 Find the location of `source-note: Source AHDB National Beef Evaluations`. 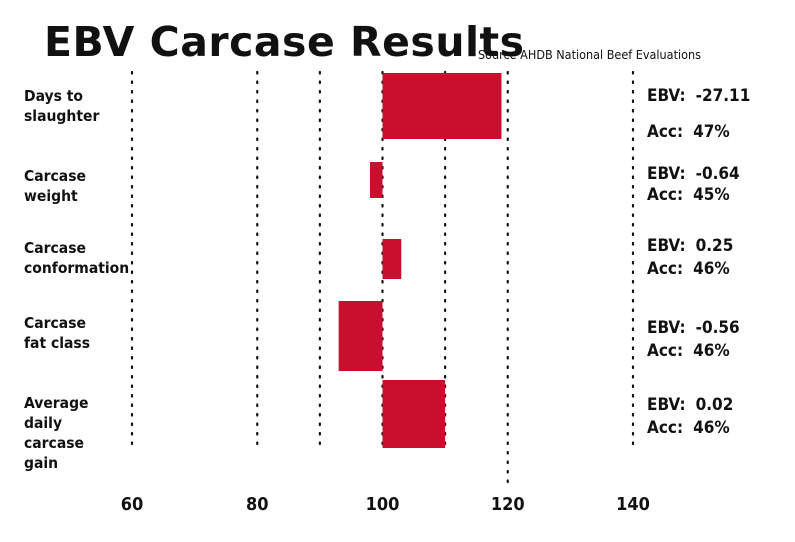

source-note: Source AHDB National Beef Evaluations is located at coordinates (589, 54).